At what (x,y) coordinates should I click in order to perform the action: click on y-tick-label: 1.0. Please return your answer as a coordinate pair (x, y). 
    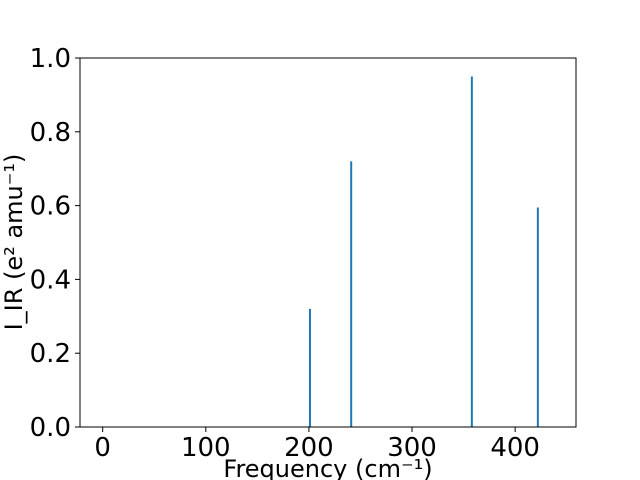
    Looking at the image, I should click on (50, 59).